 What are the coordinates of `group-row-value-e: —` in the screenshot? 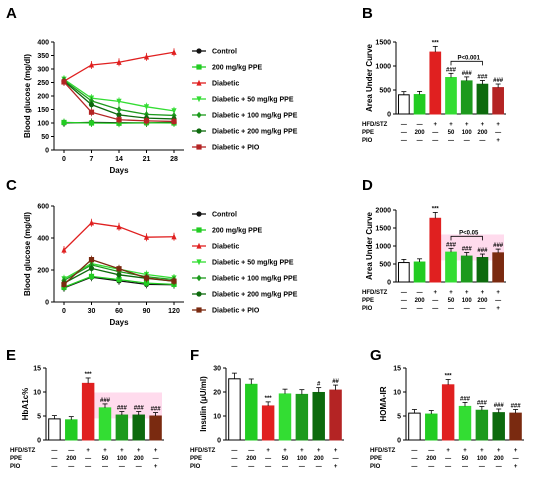 It's located at (139, 467).